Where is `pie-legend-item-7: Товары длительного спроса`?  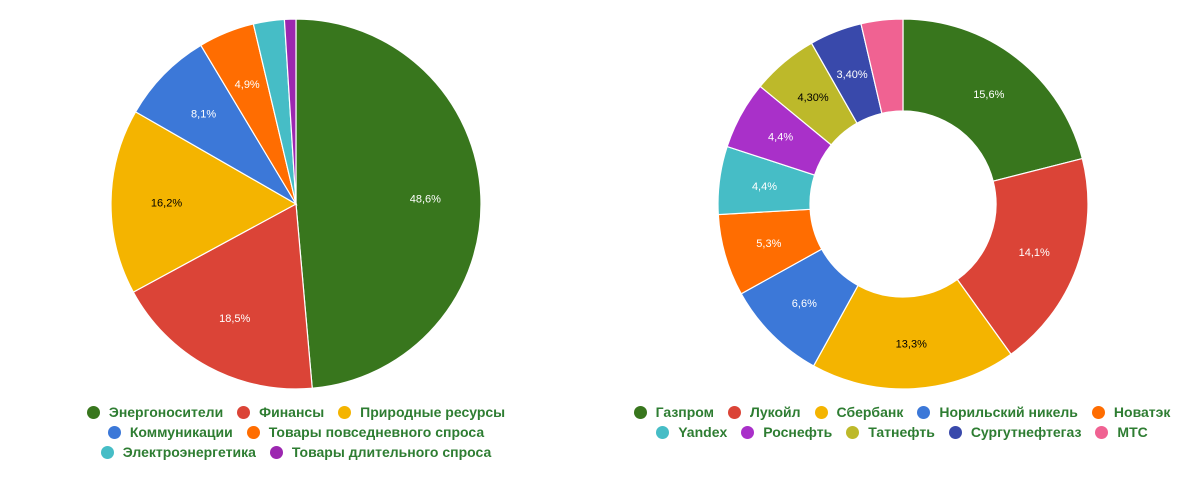 pie-legend-item-7: Товары длительного спроса is located at coordinates (380, 452).